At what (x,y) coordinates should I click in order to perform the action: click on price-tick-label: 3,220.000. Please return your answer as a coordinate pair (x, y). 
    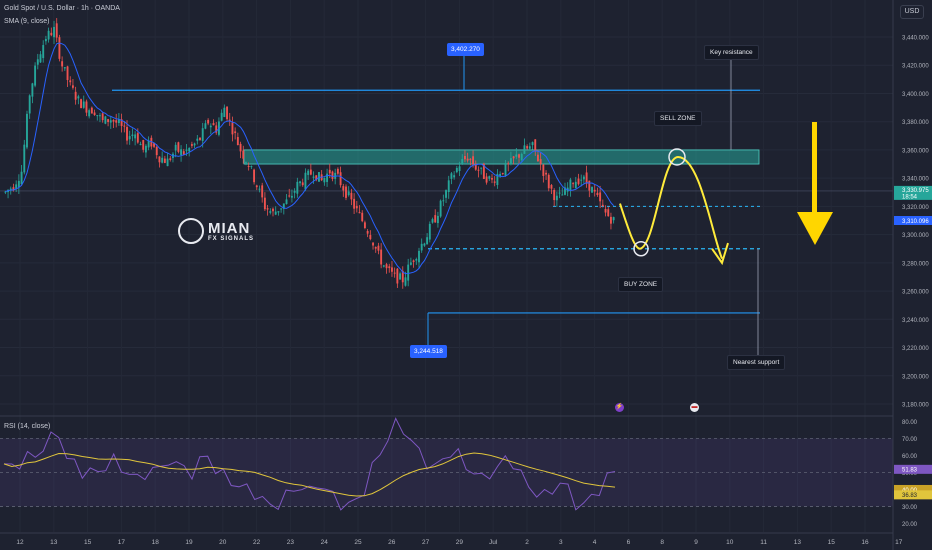
    Looking at the image, I should click on (915, 349).